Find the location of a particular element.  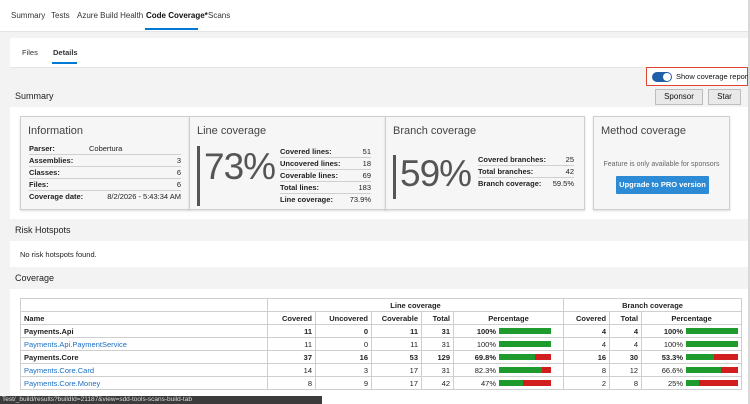

scrollbar-edge is located at coordinates (749, 202).